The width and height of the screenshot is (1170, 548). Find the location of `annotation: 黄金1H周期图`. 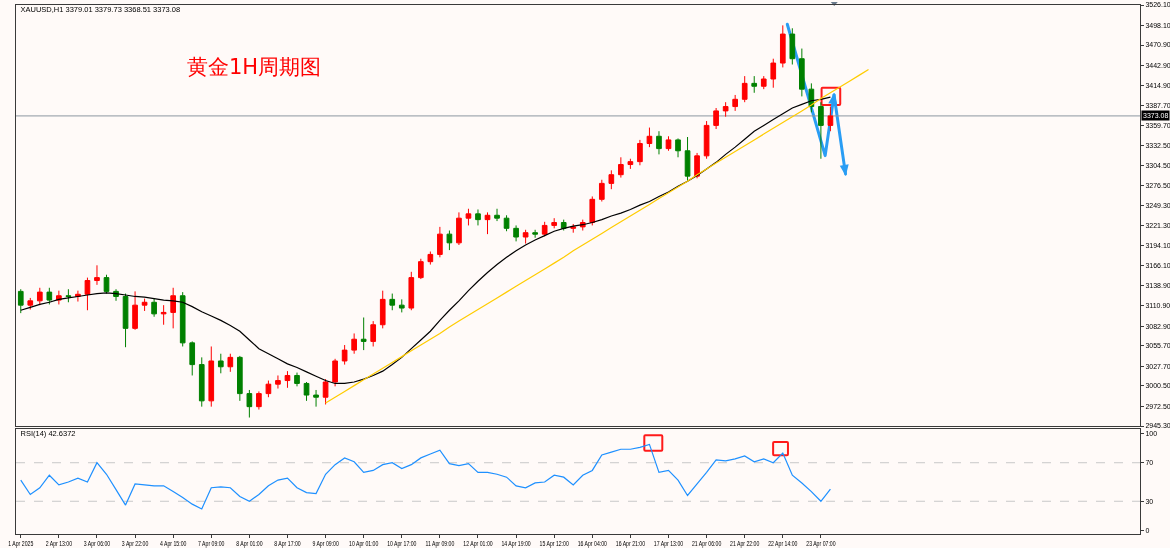

annotation: 黄金1H周期图 is located at coordinates (254, 67).